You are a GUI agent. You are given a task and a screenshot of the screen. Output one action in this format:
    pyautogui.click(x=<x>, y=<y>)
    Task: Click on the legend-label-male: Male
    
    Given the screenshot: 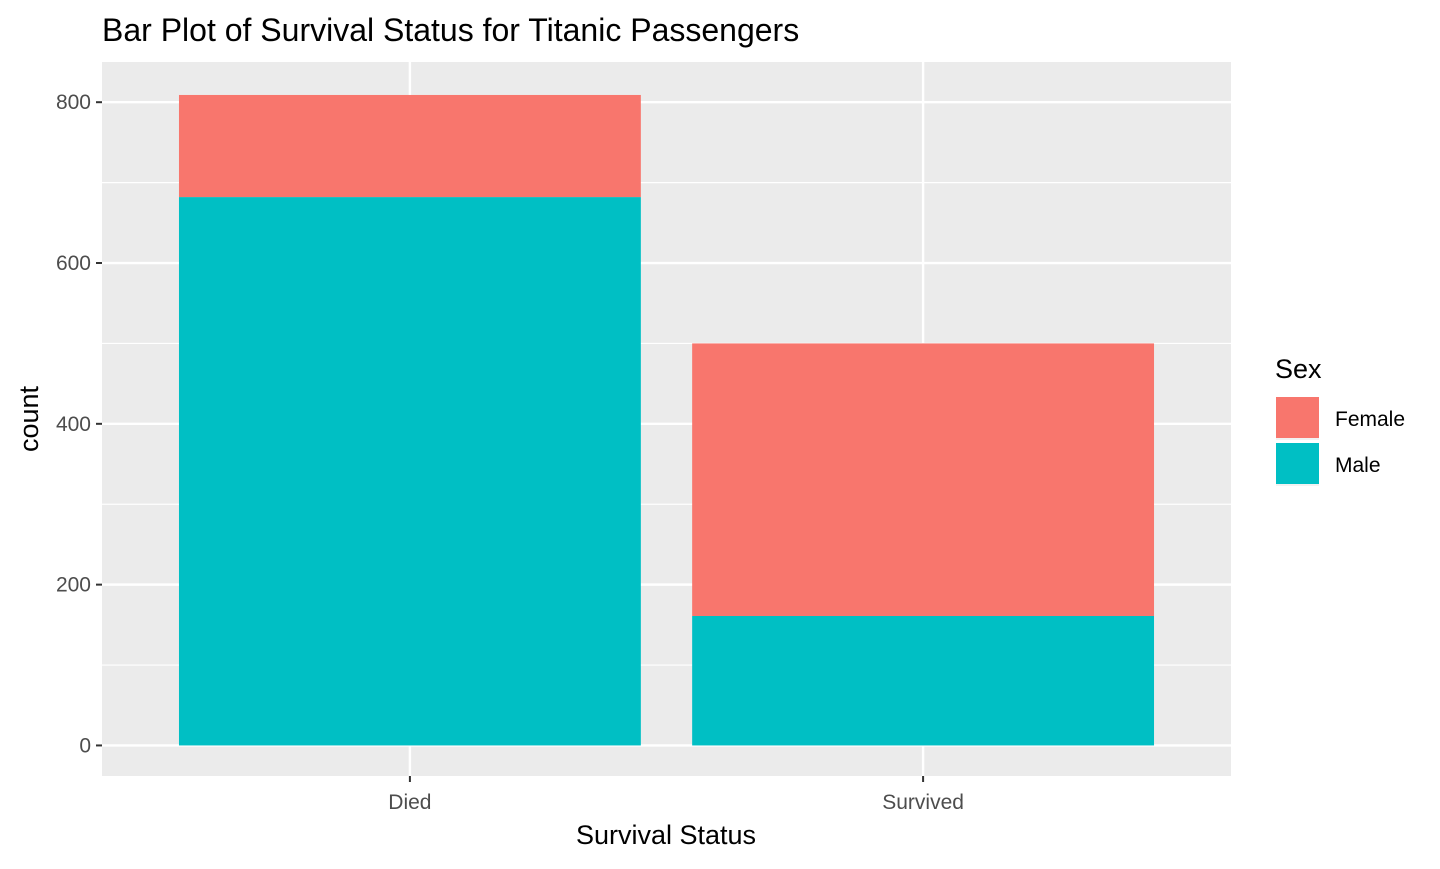 What is the action you would take?
    pyautogui.click(x=1358, y=465)
    